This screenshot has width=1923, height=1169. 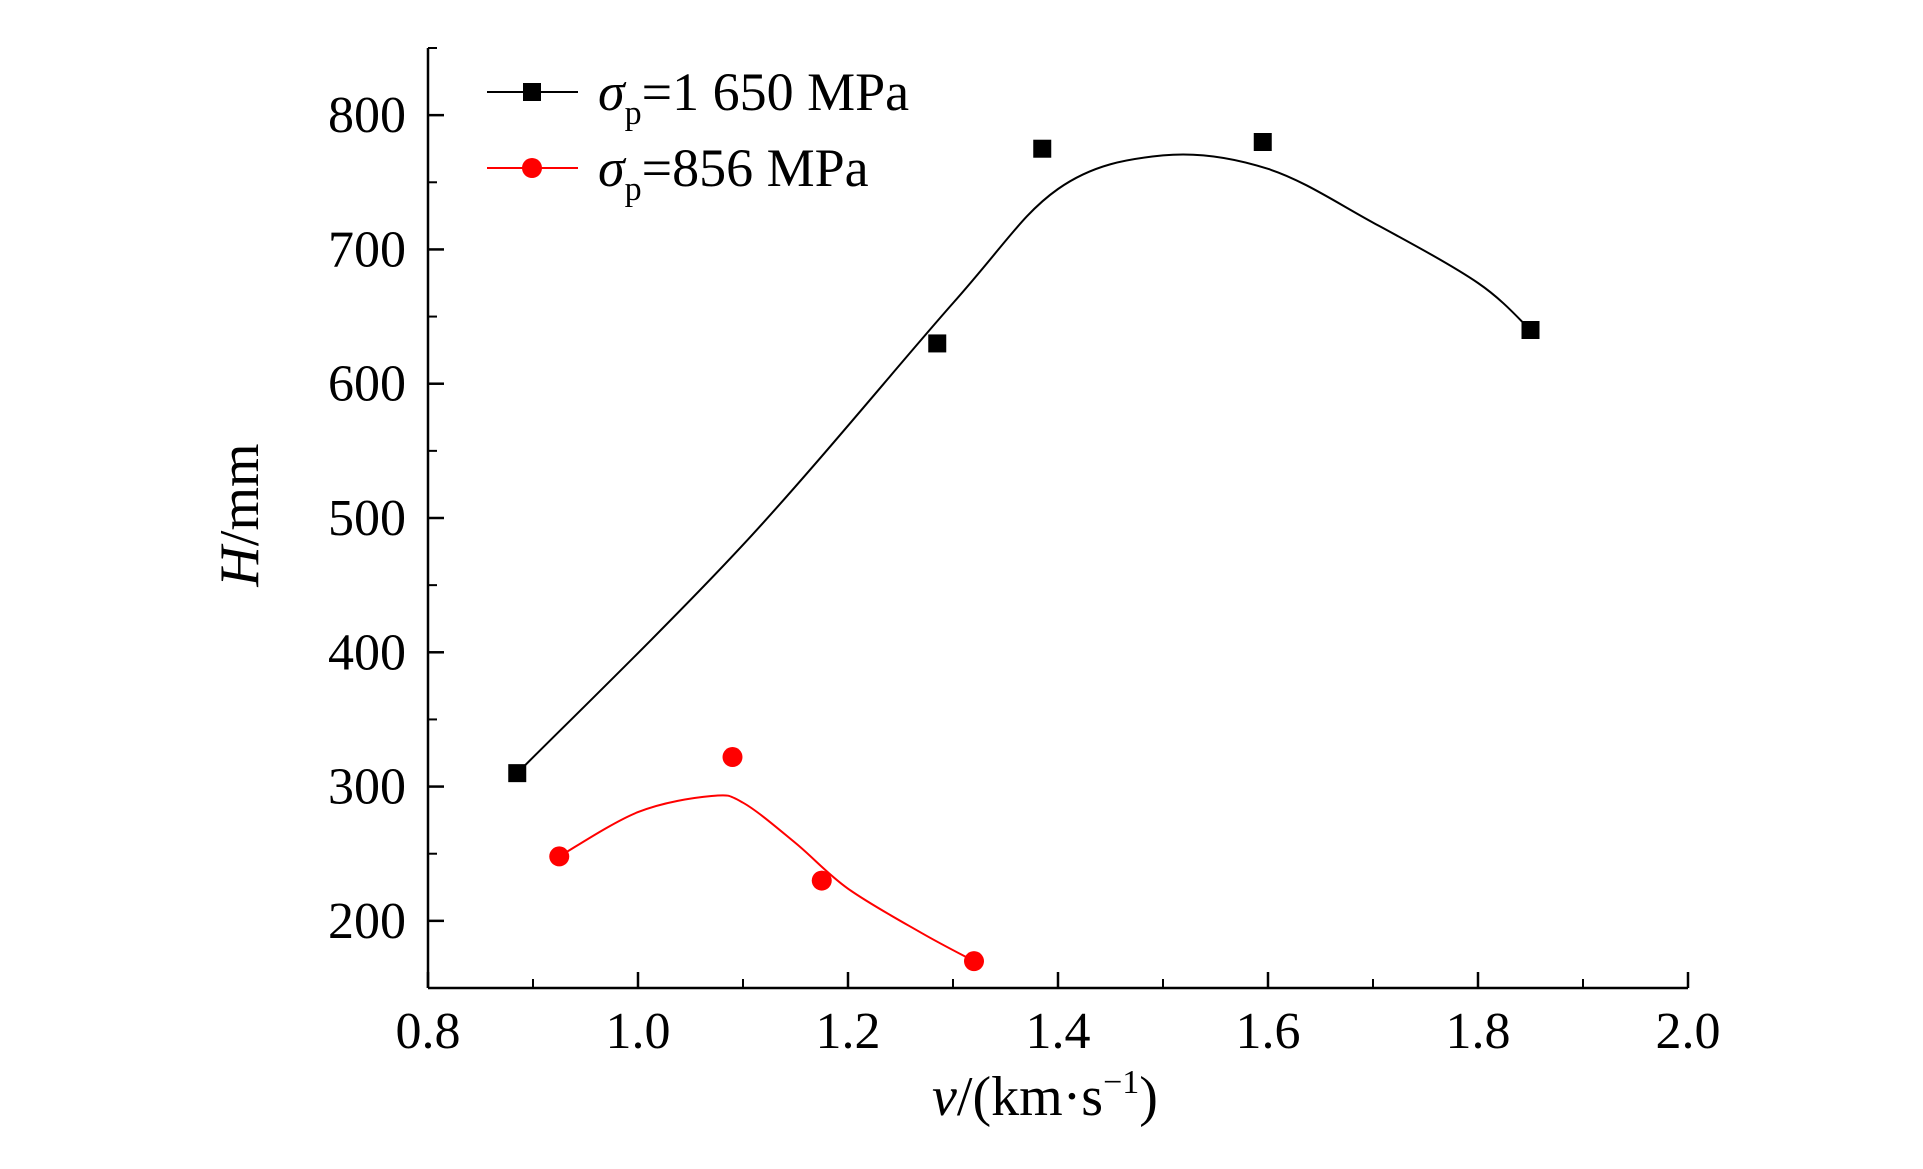 What do you see at coordinates (1148, 1097) in the screenshot?
I see `x-axis-label-close: )` at bounding box center [1148, 1097].